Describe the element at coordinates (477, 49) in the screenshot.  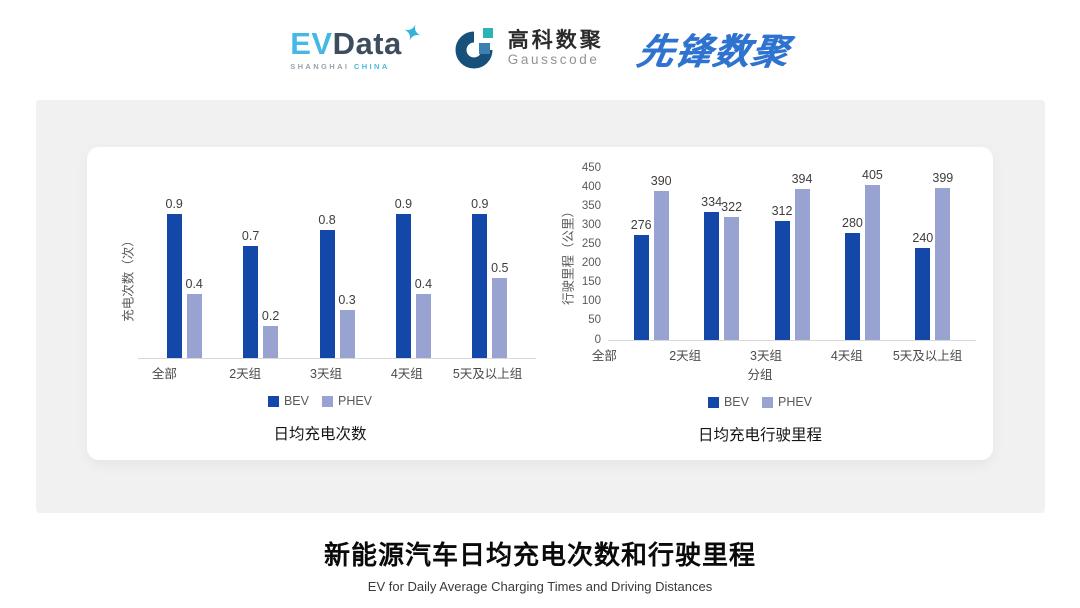
I see `gausscode-g-icon` at that location.